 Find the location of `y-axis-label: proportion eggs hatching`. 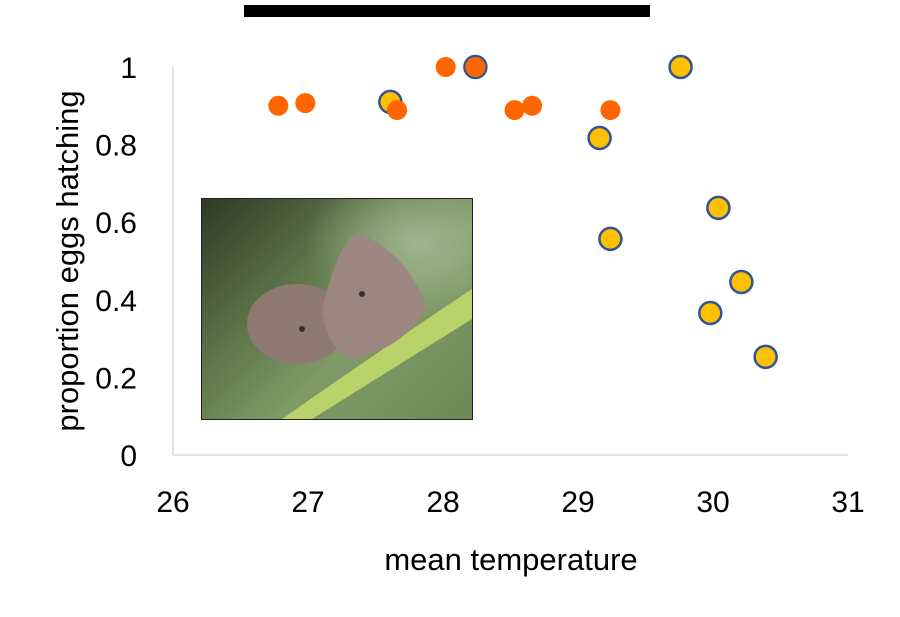

y-axis-label: proportion eggs hatching is located at coordinates (67, 260).